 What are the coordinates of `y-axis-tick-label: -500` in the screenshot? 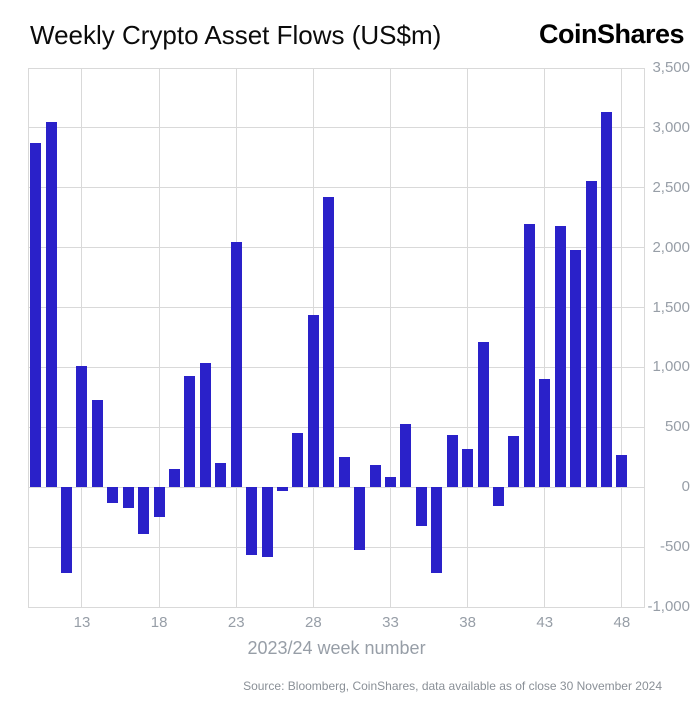 It's located at (674, 547).